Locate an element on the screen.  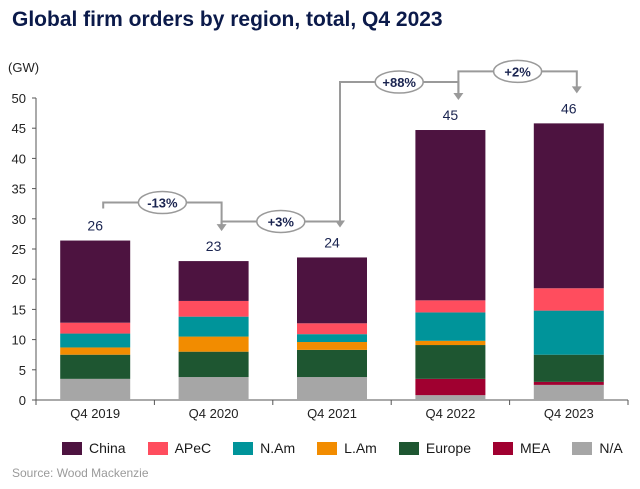
change-label: +2% is located at coordinates (517, 71).